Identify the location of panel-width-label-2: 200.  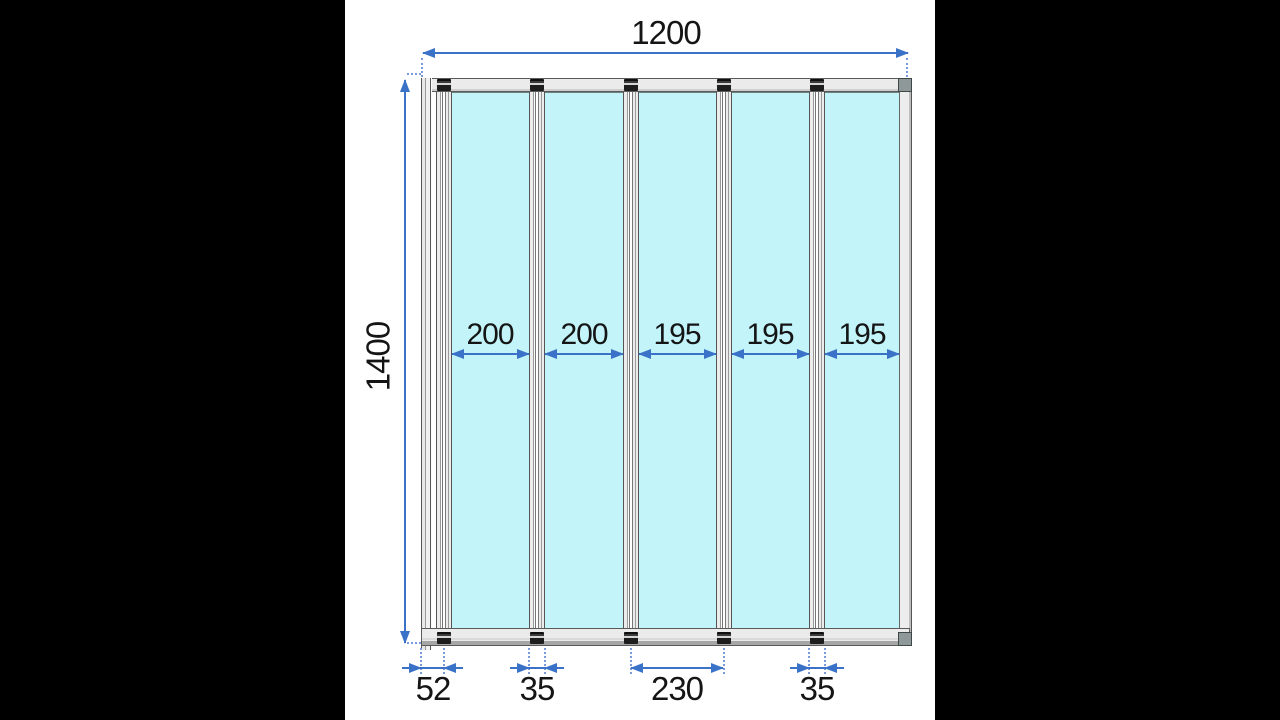
(584, 334).